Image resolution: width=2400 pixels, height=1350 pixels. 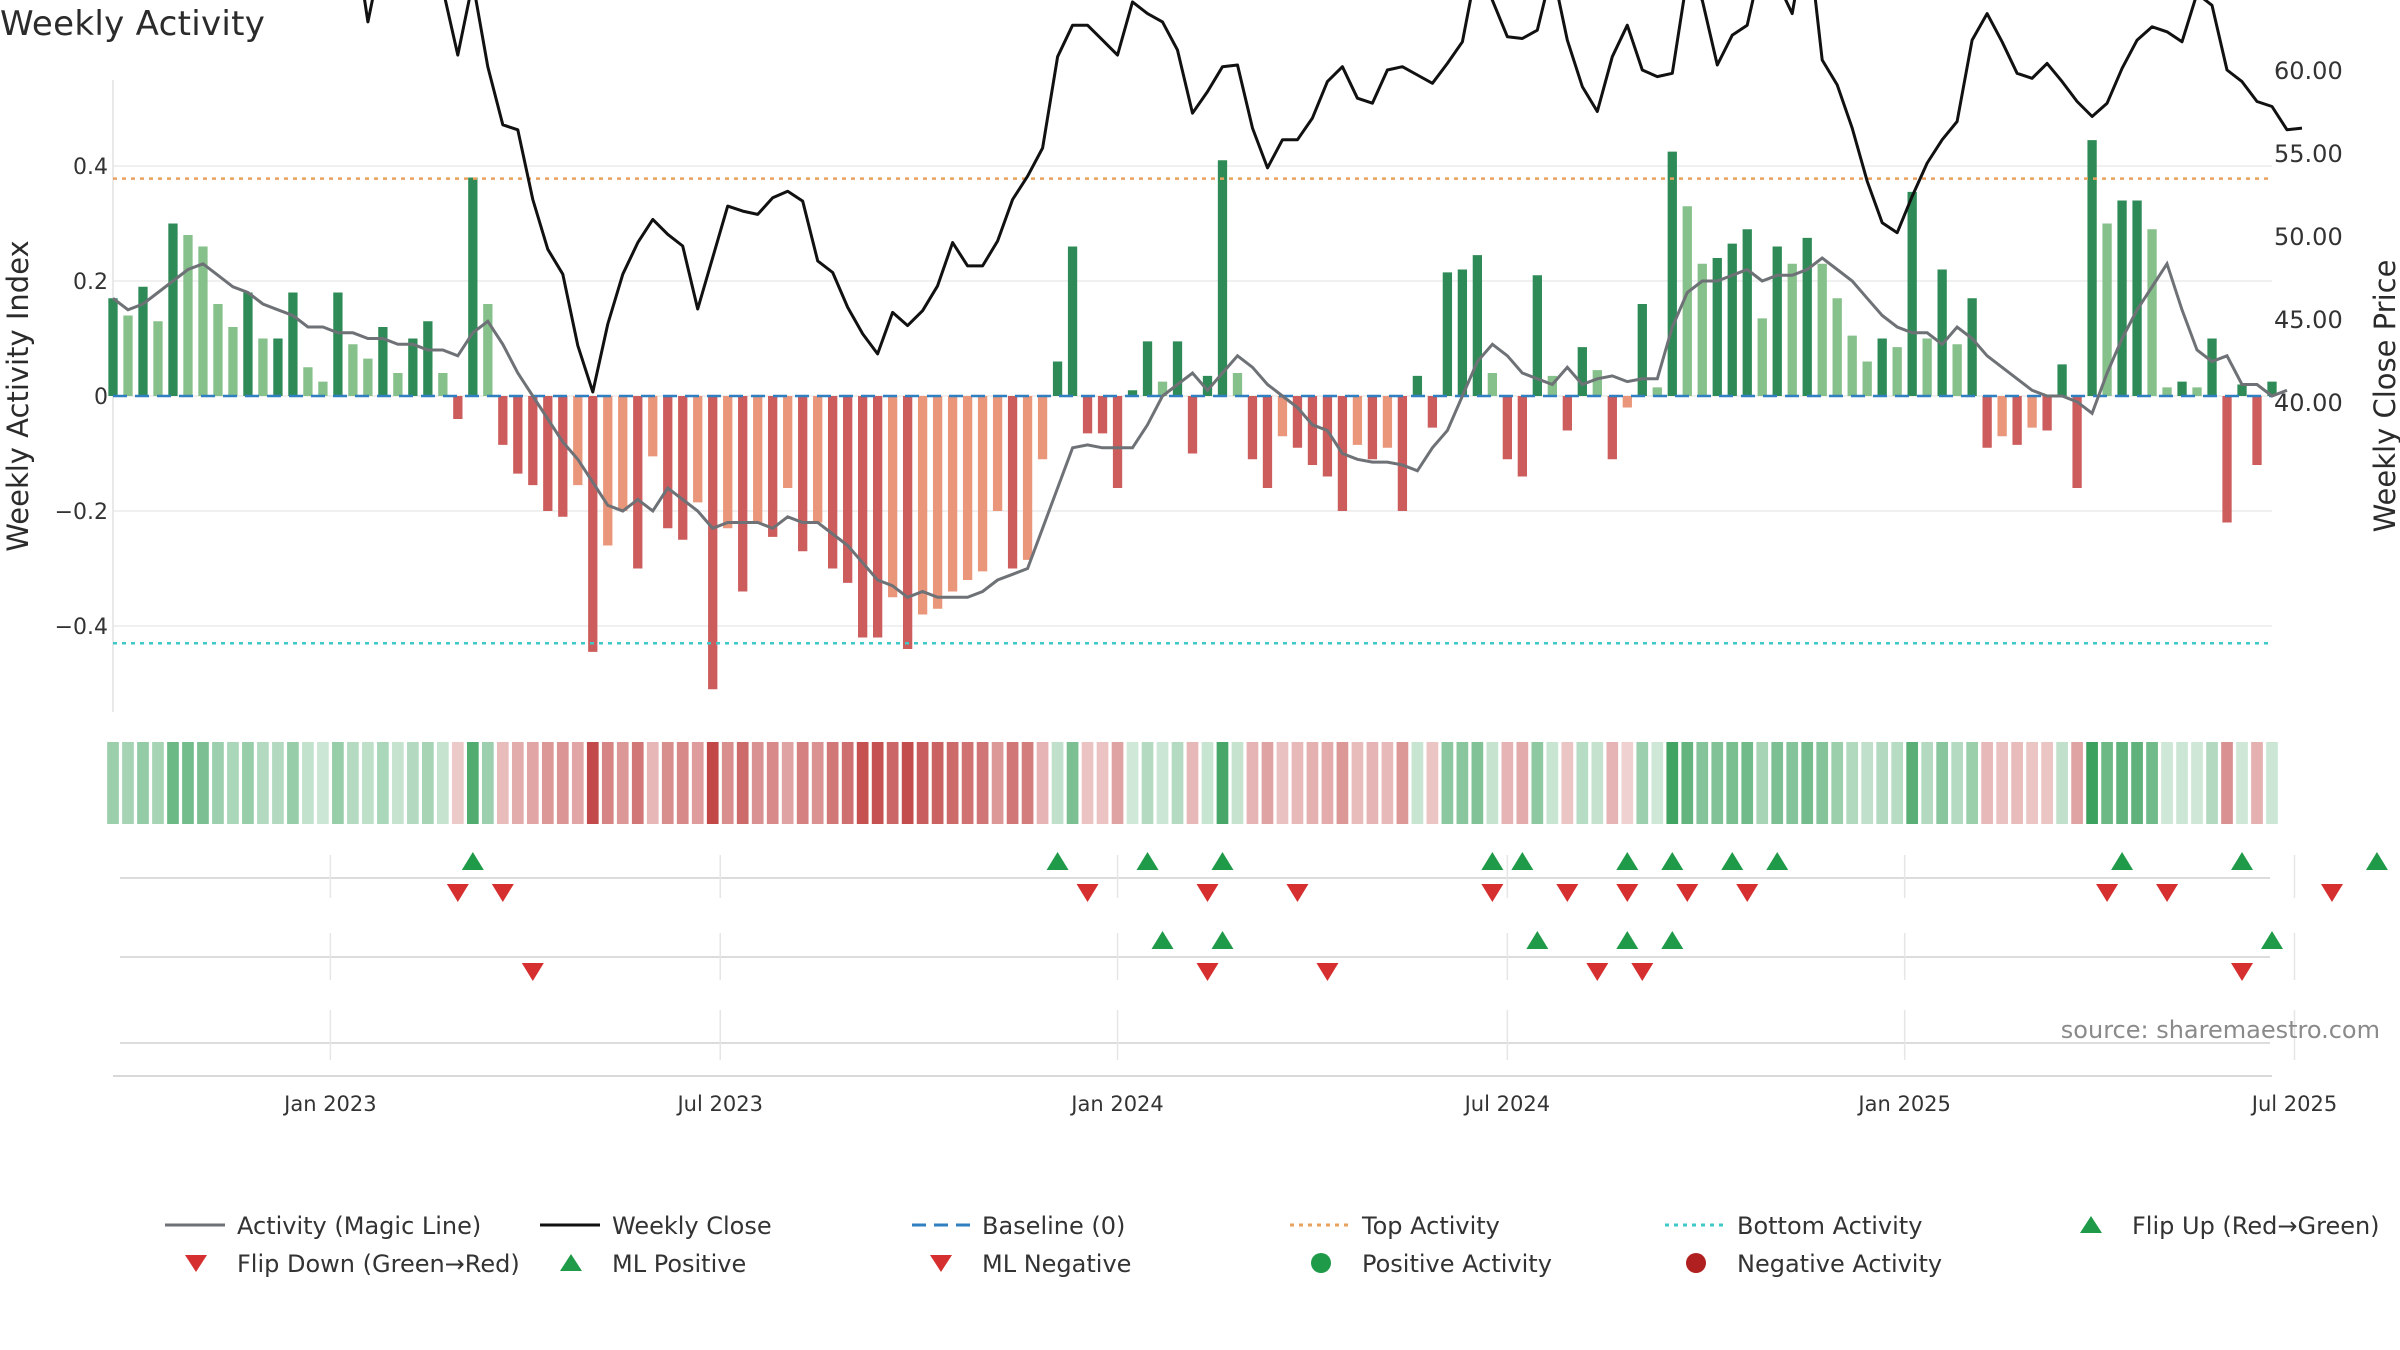 What do you see at coordinates (679, 1264) in the screenshot?
I see `legend-label: ML Positive` at bounding box center [679, 1264].